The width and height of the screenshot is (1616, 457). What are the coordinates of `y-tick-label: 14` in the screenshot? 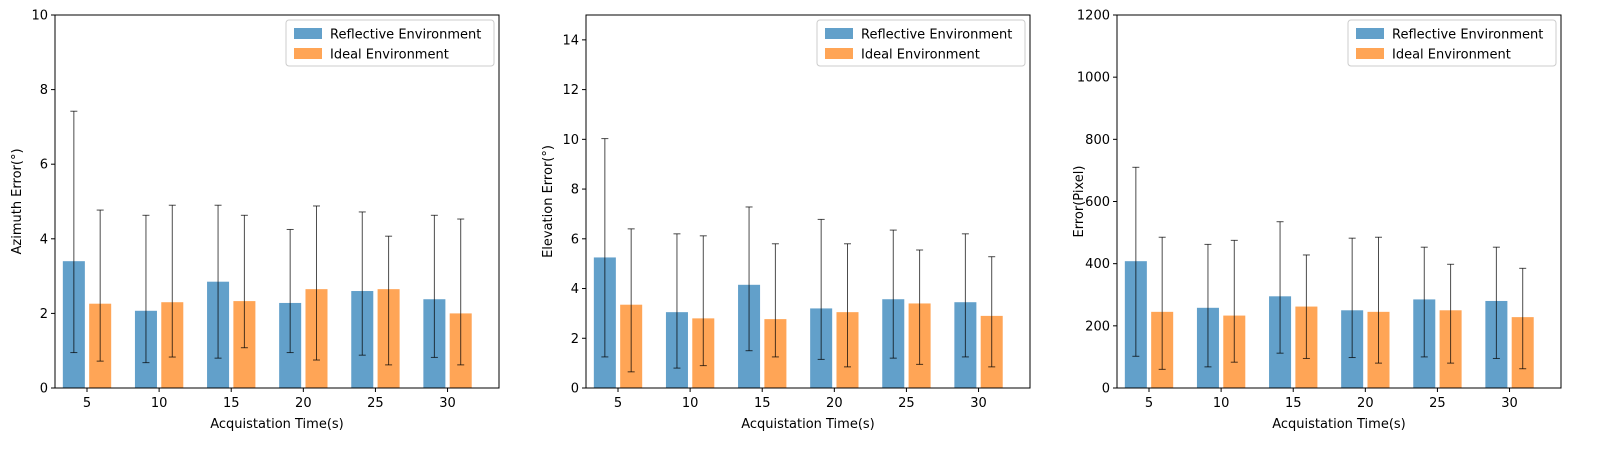 It's located at (570, 40).